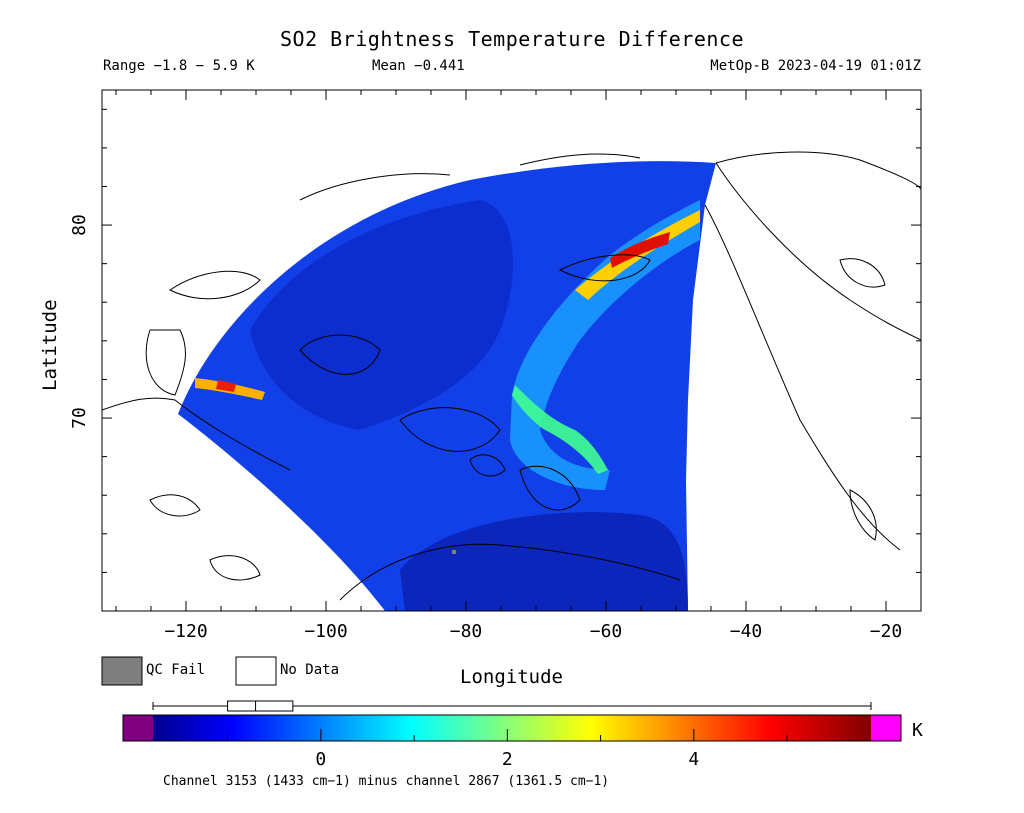 This screenshot has height=813, width=1024. I want to click on qc-fail-swatch, so click(122, 671).